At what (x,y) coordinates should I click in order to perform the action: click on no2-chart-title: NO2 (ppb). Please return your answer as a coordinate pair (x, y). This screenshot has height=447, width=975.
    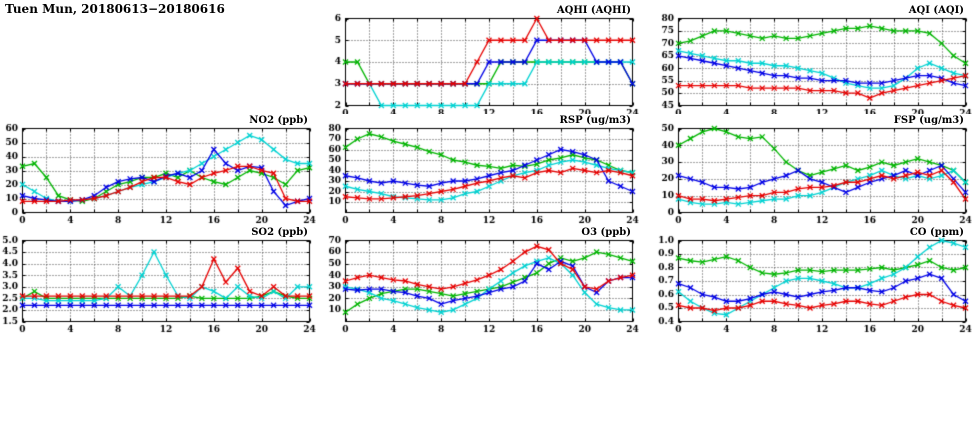
    Looking at the image, I should click on (278, 120).